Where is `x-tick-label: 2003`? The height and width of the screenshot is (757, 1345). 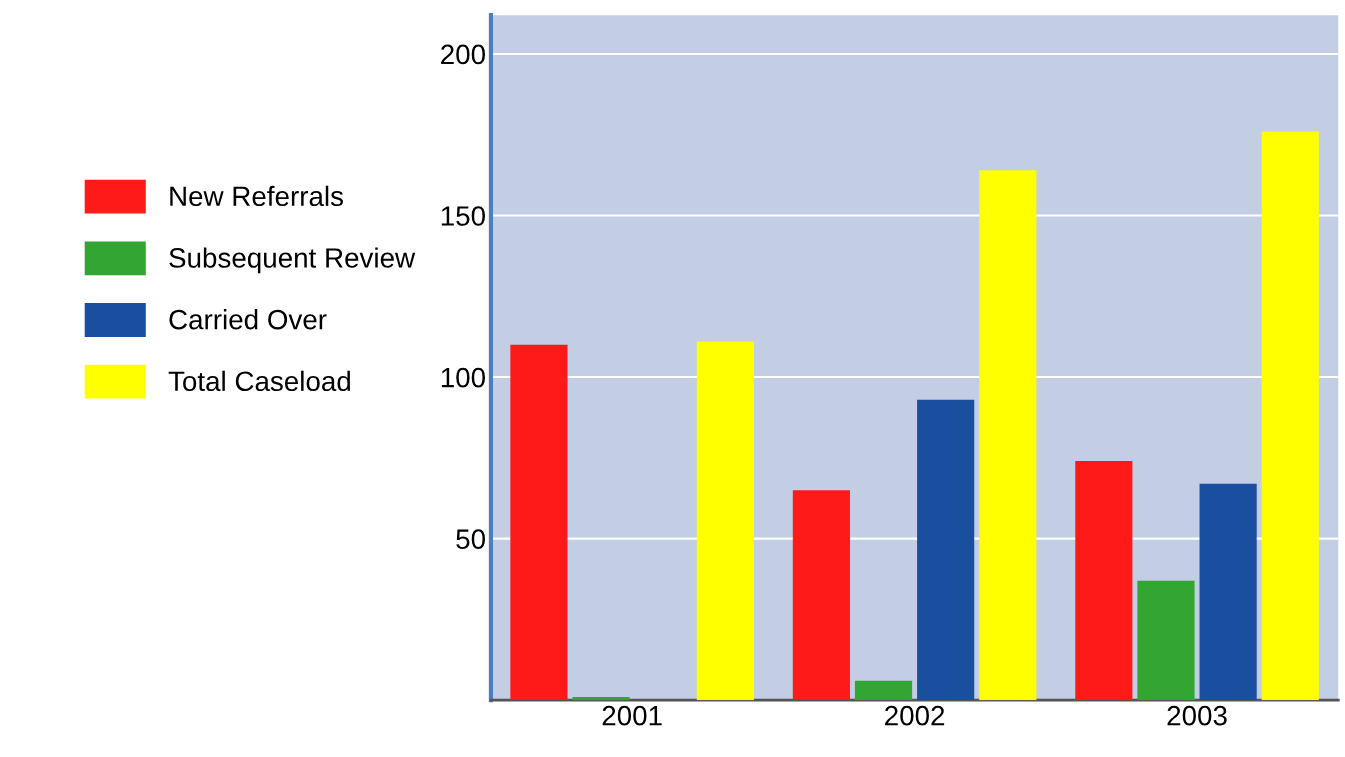
x-tick-label: 2003 is located at coordinates (1197, 715).